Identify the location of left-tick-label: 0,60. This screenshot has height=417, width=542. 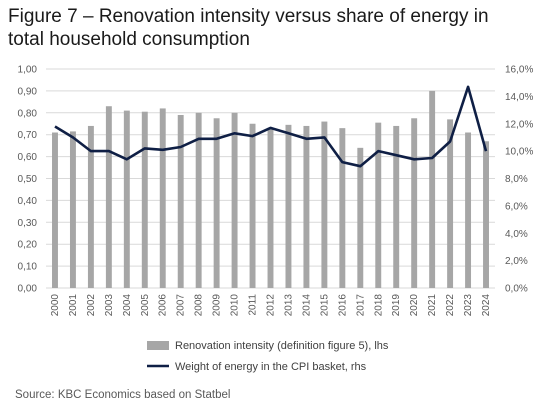
(28, 157).